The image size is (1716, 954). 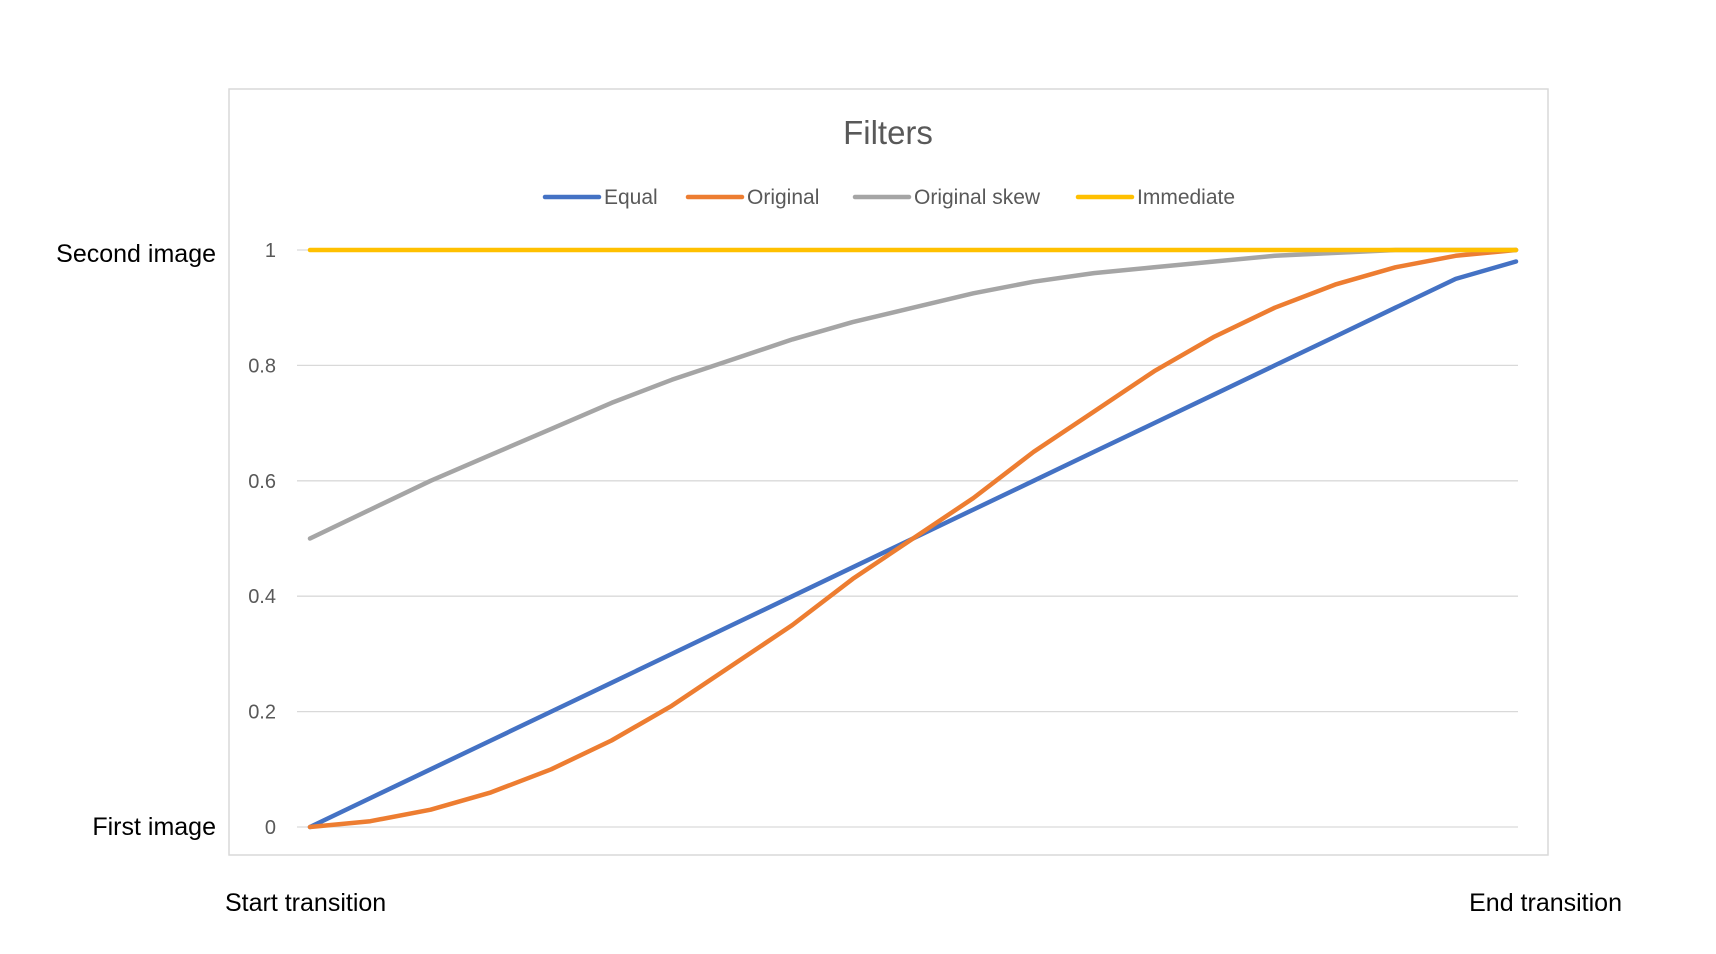 I want to click on y-tick-labels: 0 0.2 0.4 0.6 0.8 1, so click(x=262, y=539).